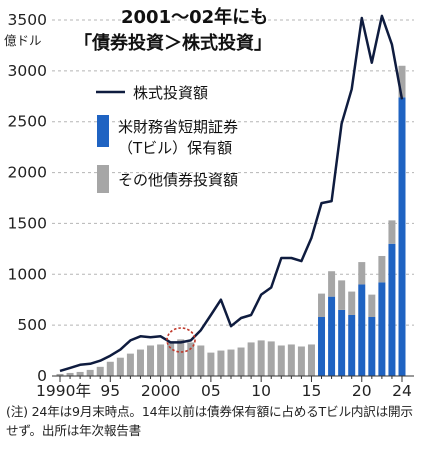  What do you see at coordinates (27, 198) in the screenshot?
I see `y-tick-labels: 0 500 1000 1500 2000 2500 3000 3500` at bounding box center [27, 198].